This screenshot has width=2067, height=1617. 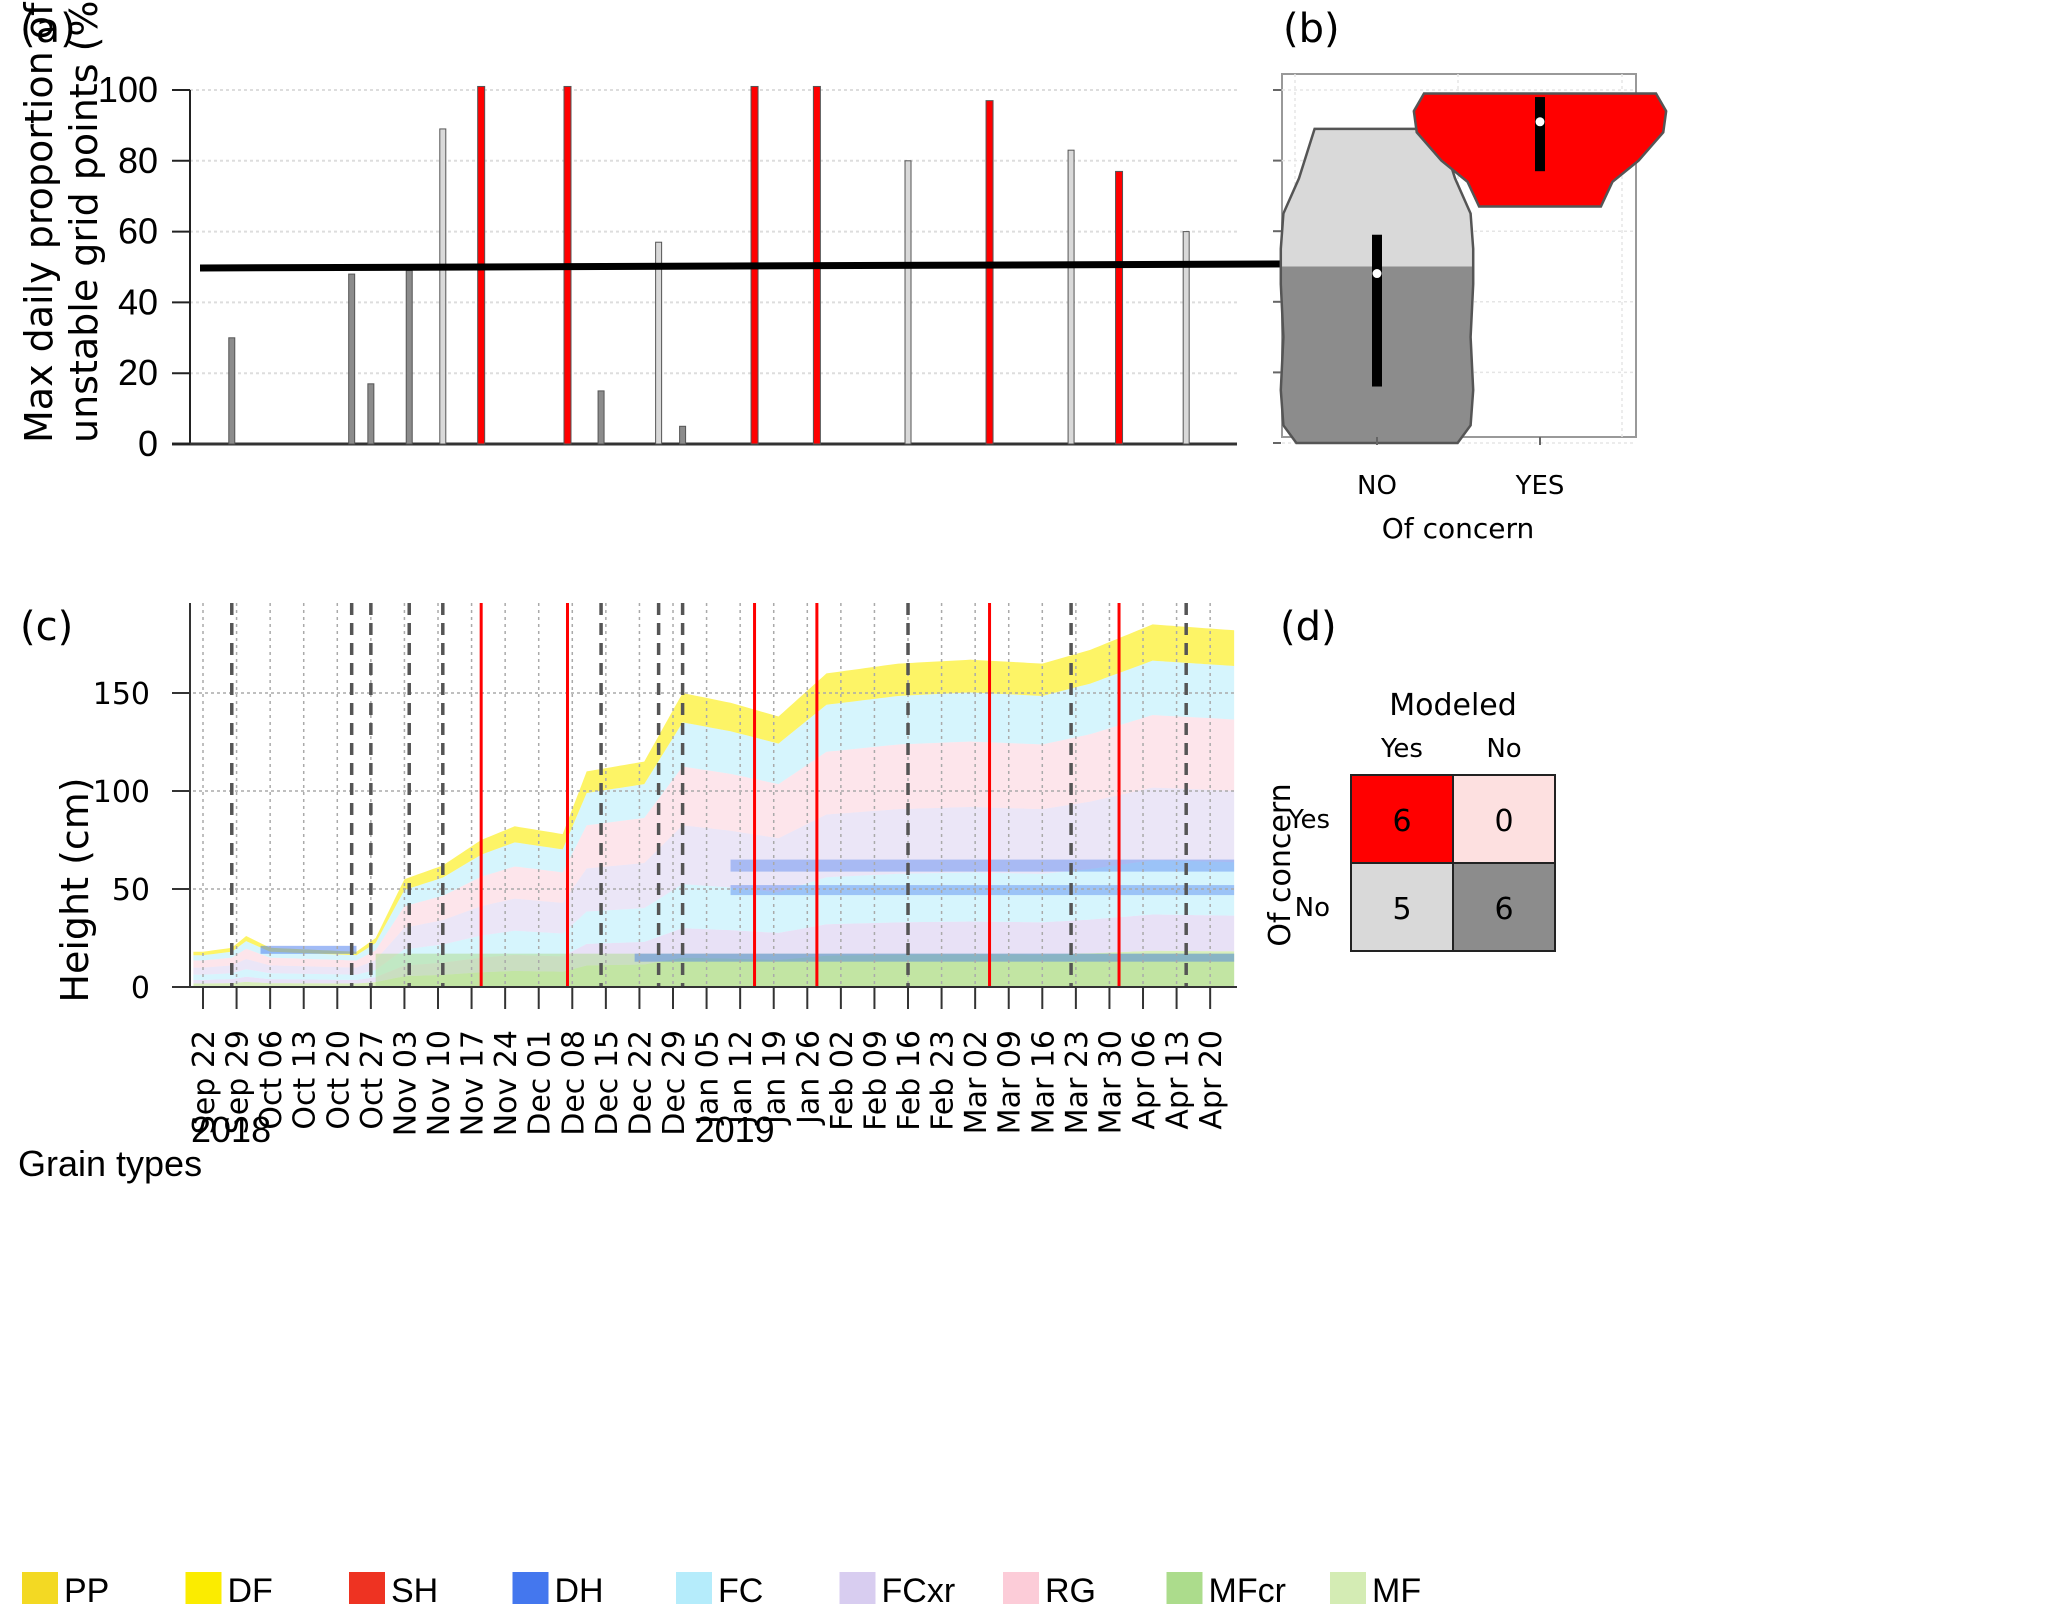 I want to click on panel-c-xtick-label: Sep 29, so click(x=238, y=1082).